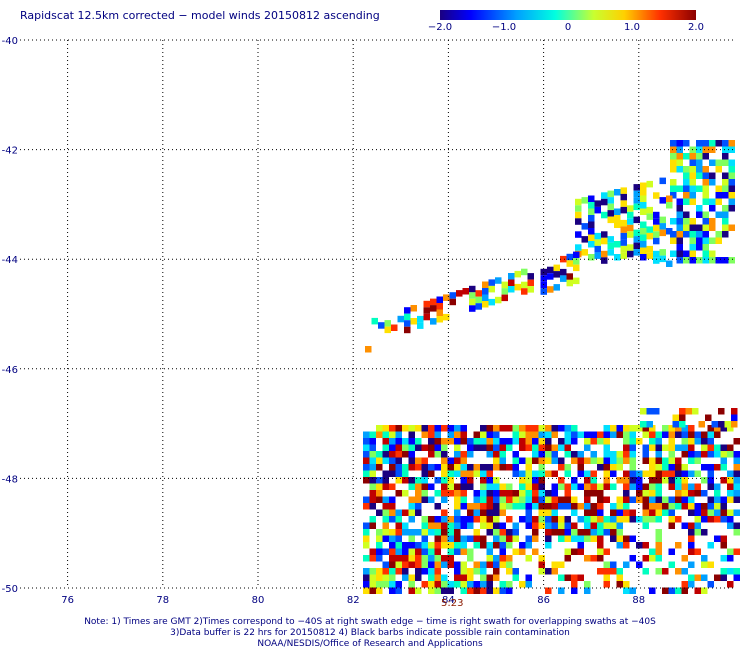 The image size is (740, 650). Describe the element at coordinates (10, 151) in the screenshot. I see `lat-tick-label: -42` at that location.